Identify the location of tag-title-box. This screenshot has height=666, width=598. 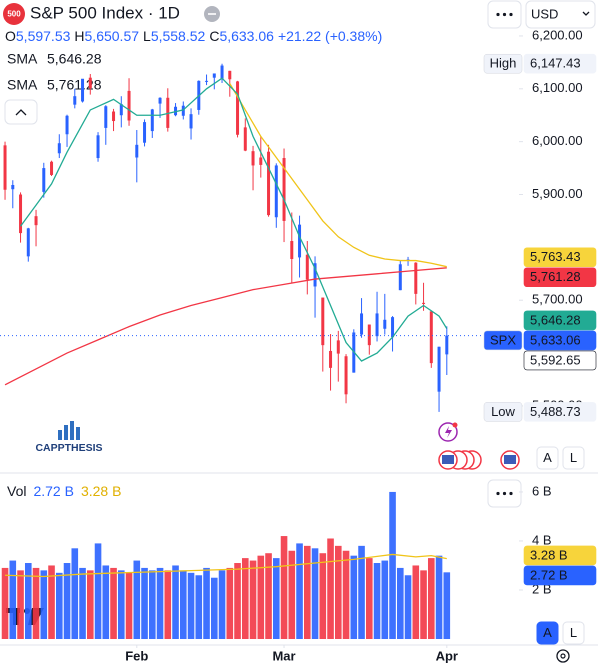
(503, 63).